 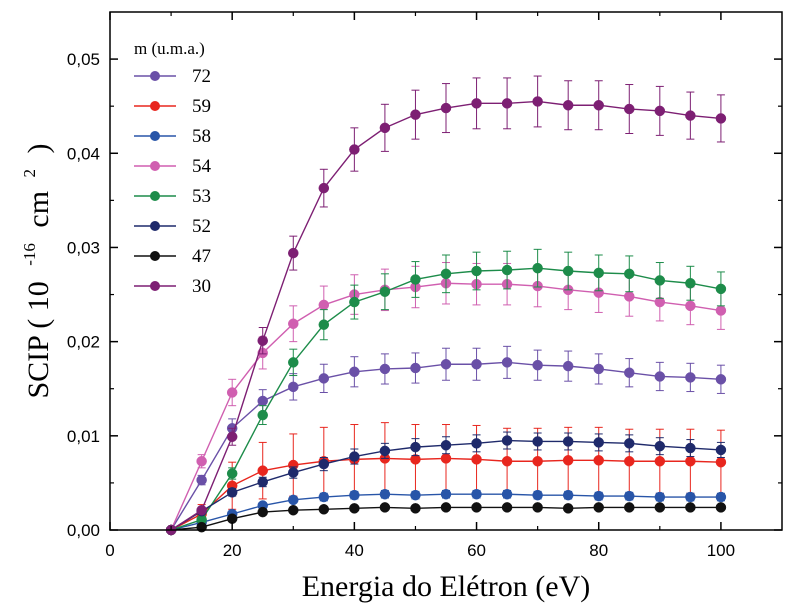 I want to click on legend-label: 30, so click(x=201, y=286).